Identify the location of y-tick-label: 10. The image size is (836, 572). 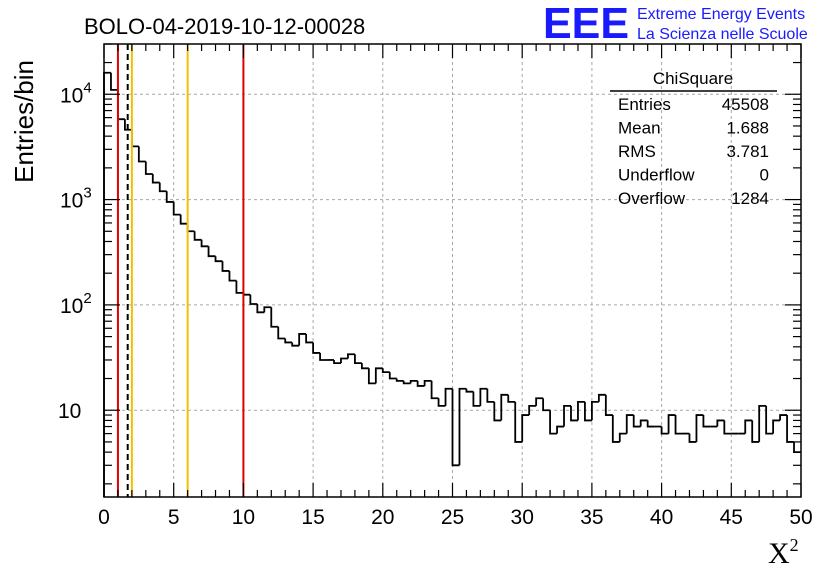
(69, 411).